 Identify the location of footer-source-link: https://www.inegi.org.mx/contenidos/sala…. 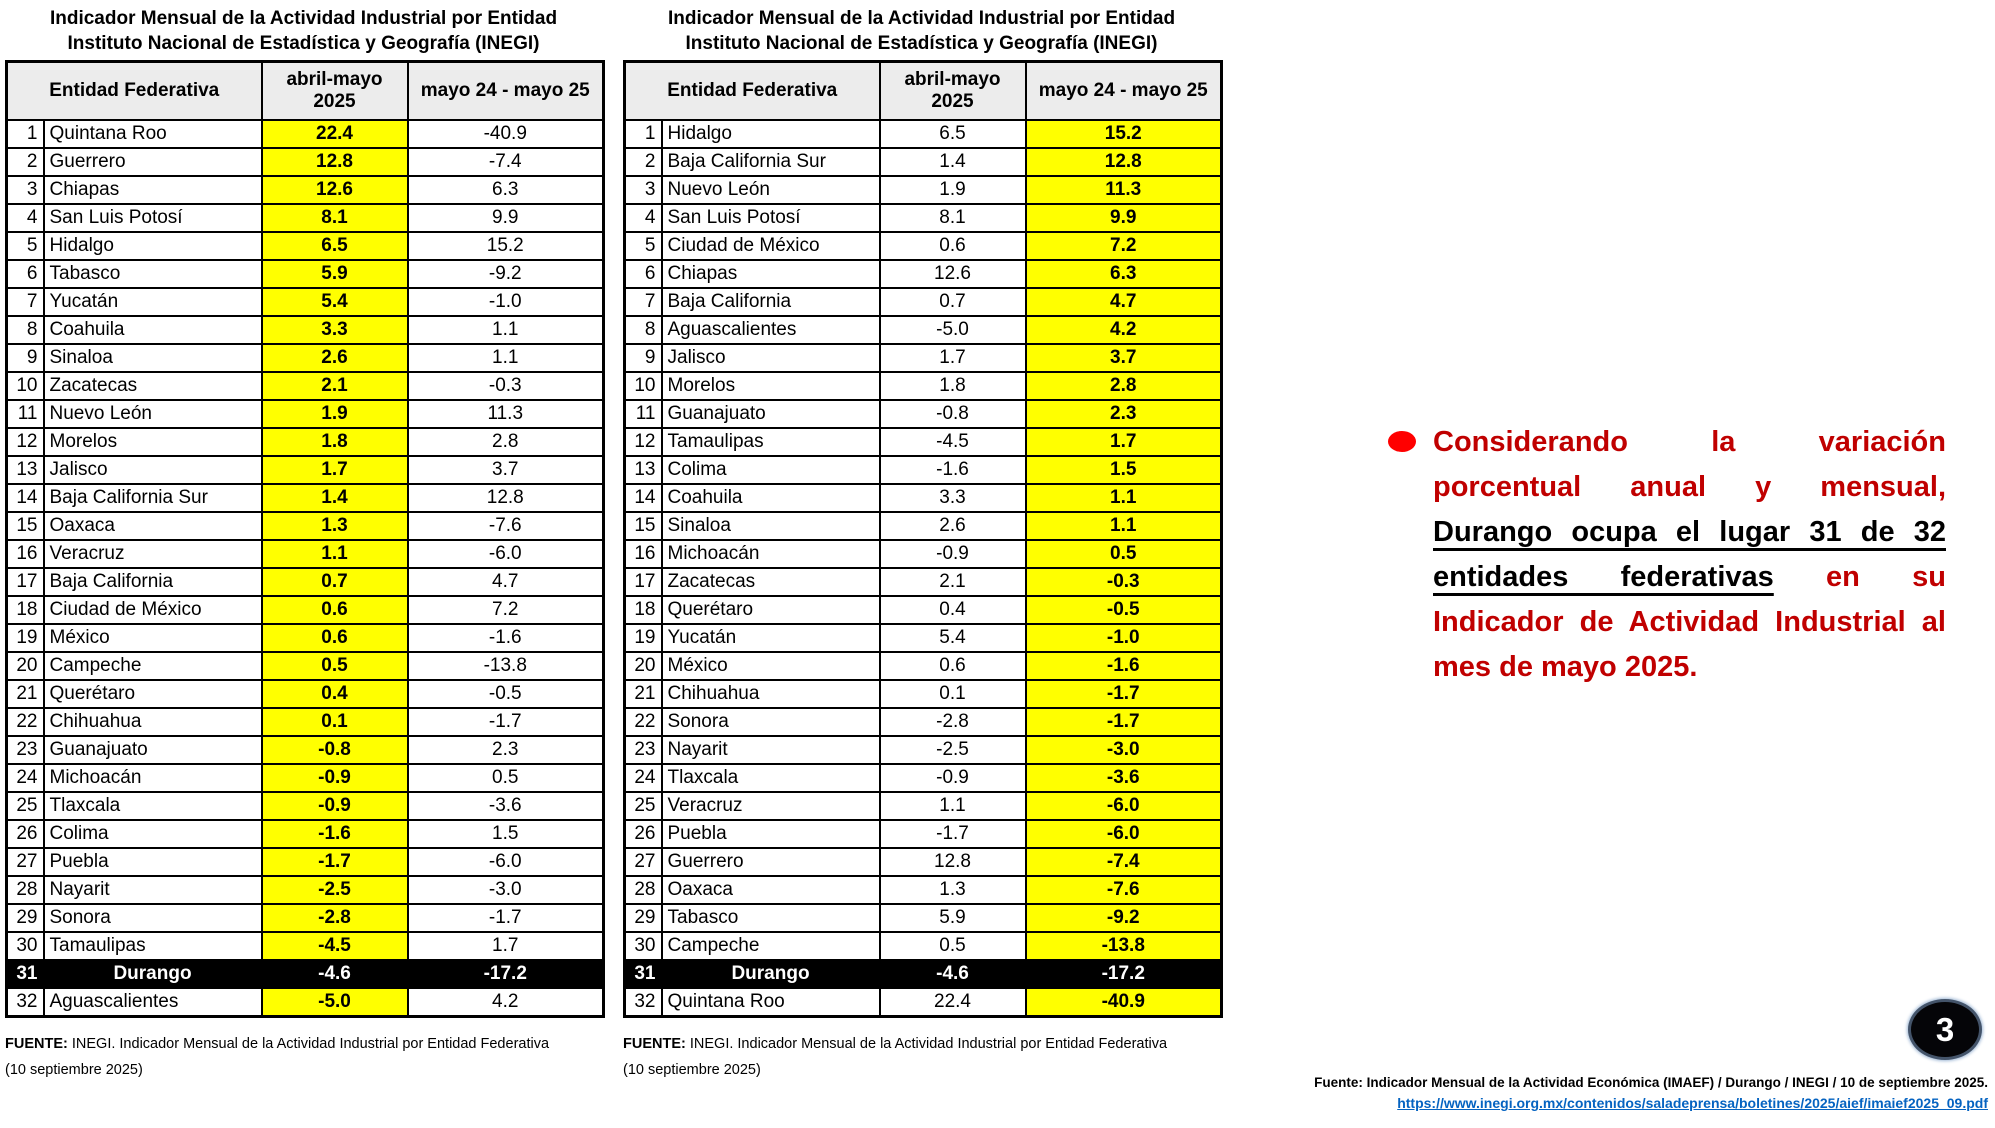
(1692, 1103).